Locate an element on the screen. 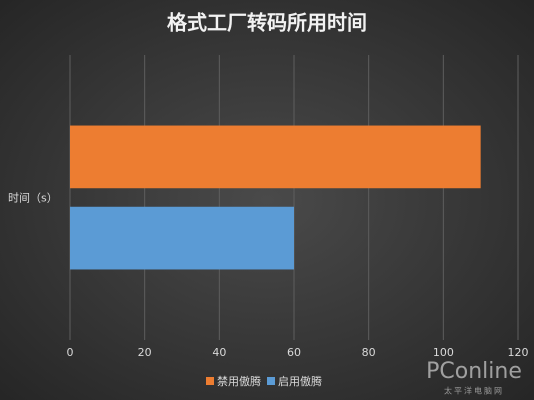 The height and width of the screenshot is (400, 534). x-tick-label: 60 is located at coordinates (294, 352).